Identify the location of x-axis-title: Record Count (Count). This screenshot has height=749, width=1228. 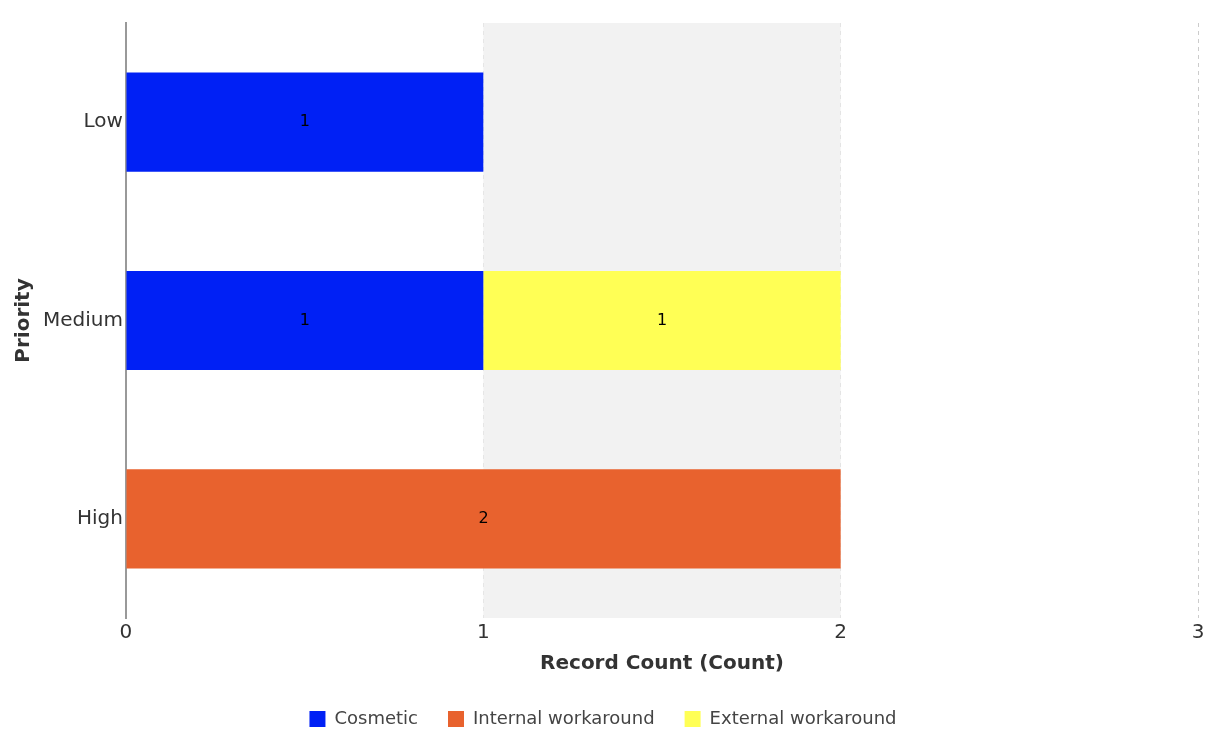
(662, 662).